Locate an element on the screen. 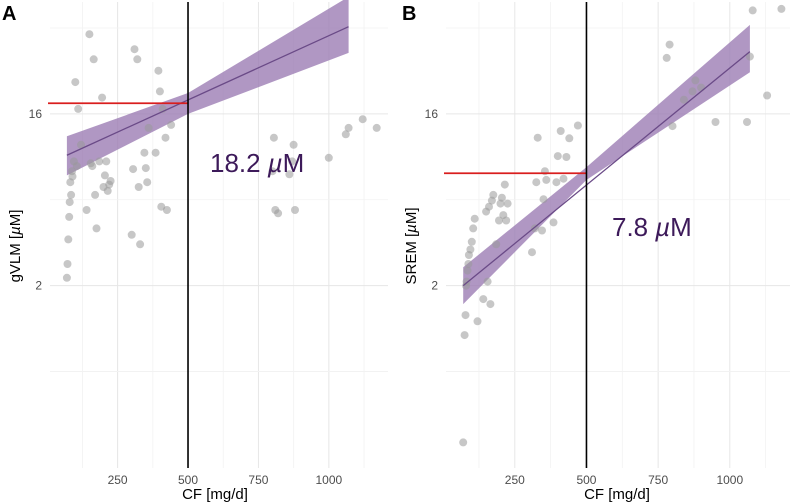  panel-b-x-tick-label: 500 is located at coordinates (586, 480).